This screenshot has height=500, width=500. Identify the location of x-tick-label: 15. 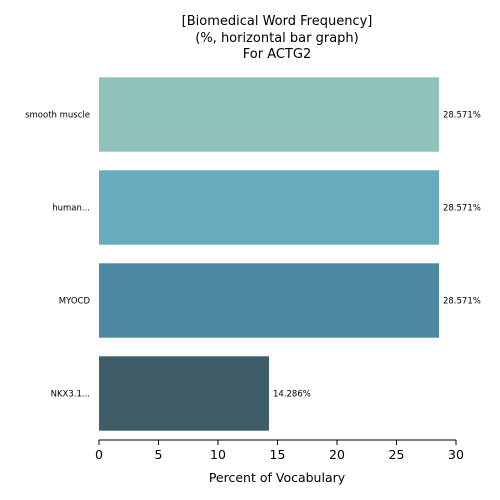
(278, 454).